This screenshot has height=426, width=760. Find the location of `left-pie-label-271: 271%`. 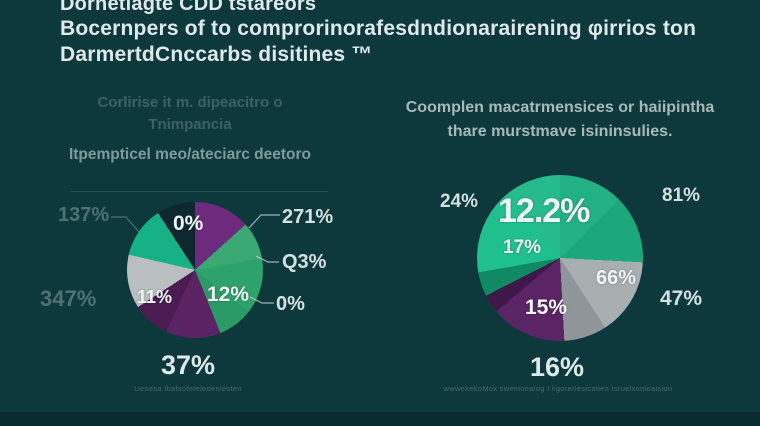

left-pie-label-271: 271% is located at coordinates (308, 217).